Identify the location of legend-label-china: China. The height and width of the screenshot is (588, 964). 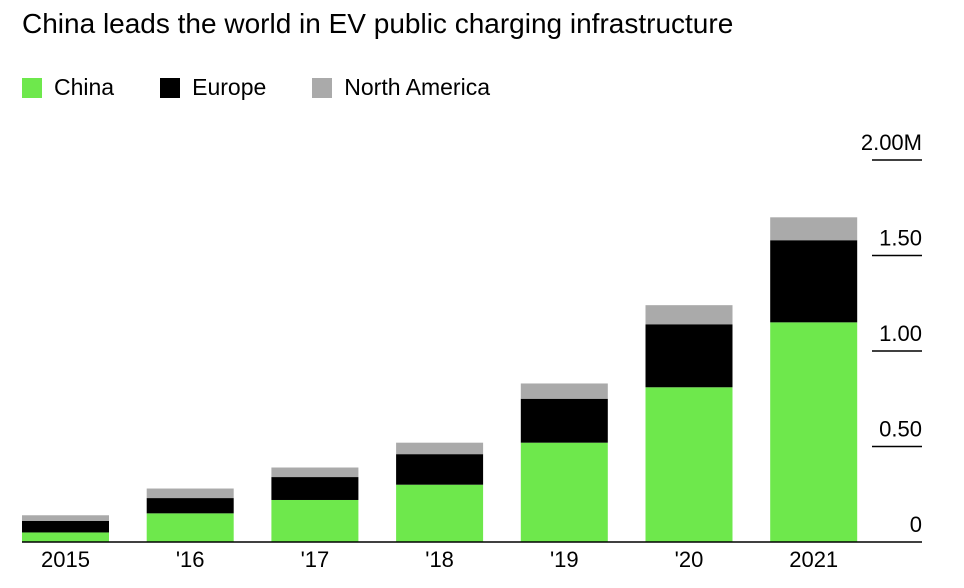
(84, 87).